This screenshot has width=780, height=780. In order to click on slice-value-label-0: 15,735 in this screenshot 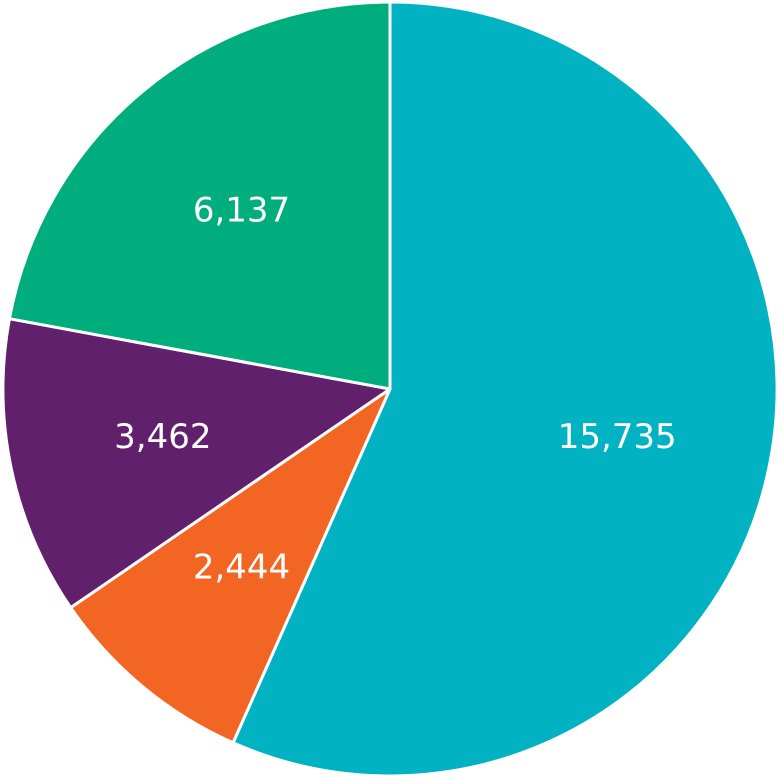, I will do `click(617, 437)`.